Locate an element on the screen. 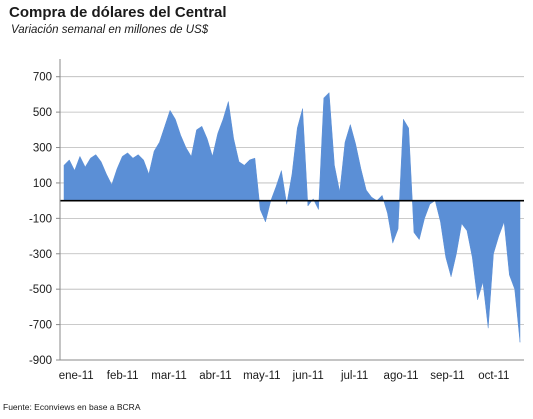  y-tick-label: -100 is located at coordinates (40, 219).